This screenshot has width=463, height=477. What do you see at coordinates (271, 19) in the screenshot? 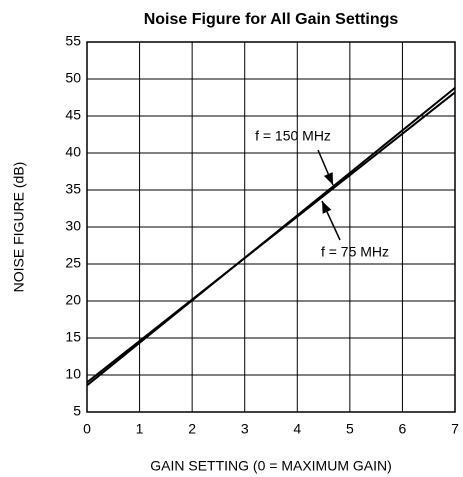
I see `chart-title: Noise Figure for All Gain Settings` at bounding box center [271, 19].